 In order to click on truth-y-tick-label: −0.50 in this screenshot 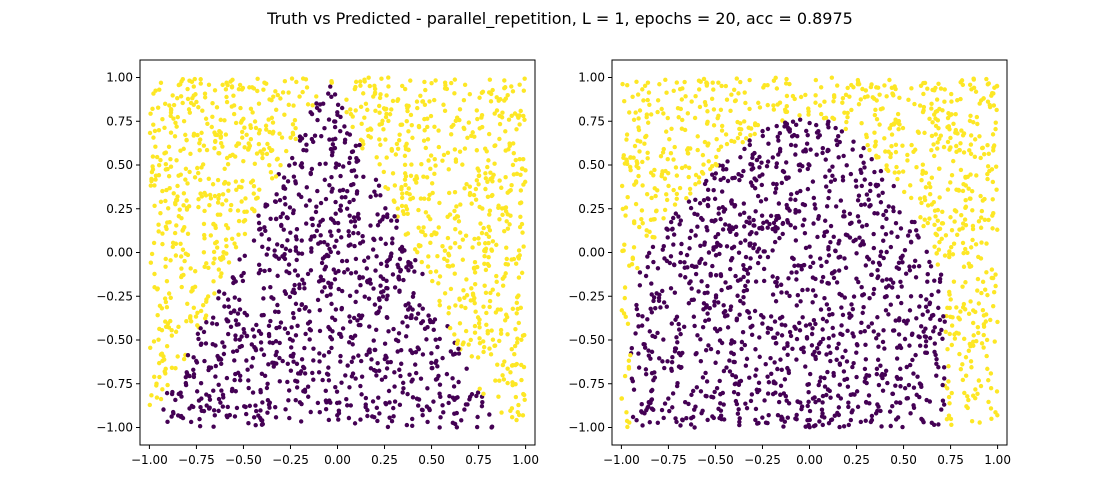, I will do `click(114, 340)`.